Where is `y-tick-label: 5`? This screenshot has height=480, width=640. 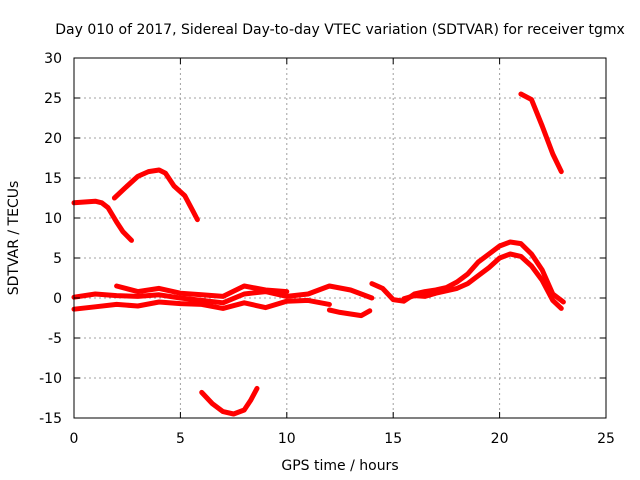
y-tick-label: 5 is located at coordinates (57, 259).